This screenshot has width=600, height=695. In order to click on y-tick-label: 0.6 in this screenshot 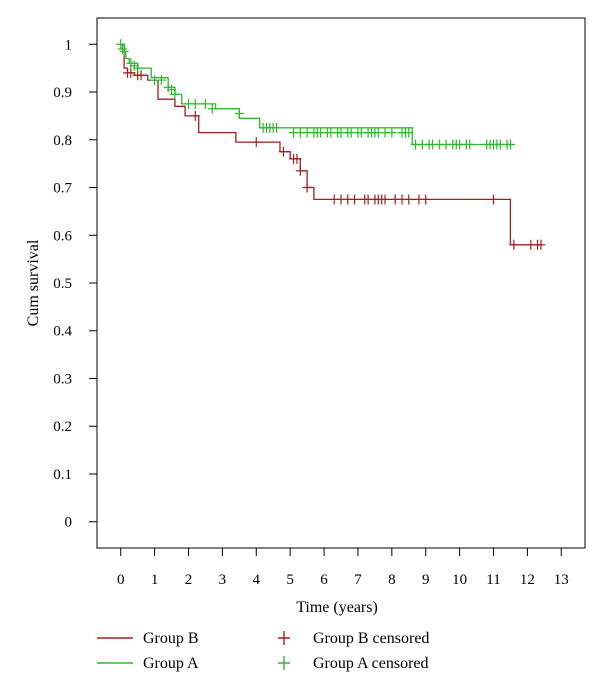, I will do `click(62, 236)`.